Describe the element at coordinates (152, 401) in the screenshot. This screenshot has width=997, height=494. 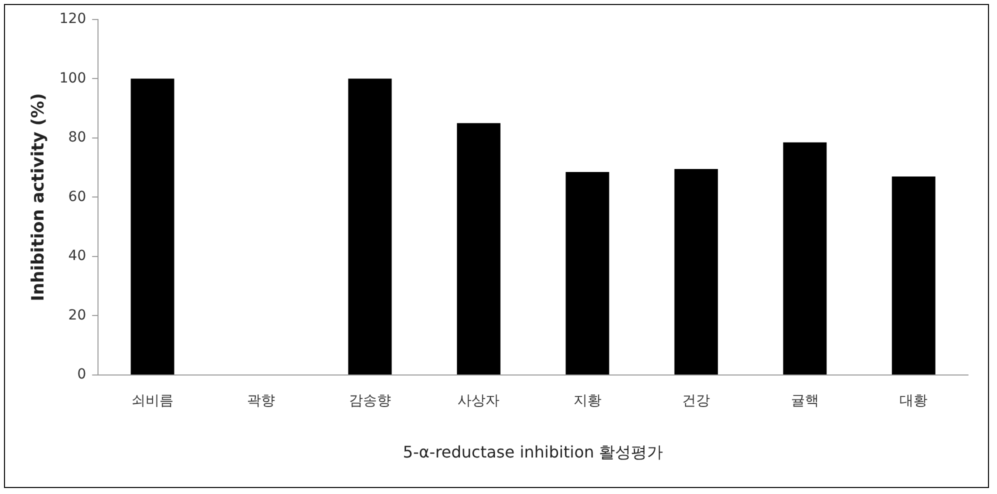
I see `x-tick-label: 쇠비름` at that location.